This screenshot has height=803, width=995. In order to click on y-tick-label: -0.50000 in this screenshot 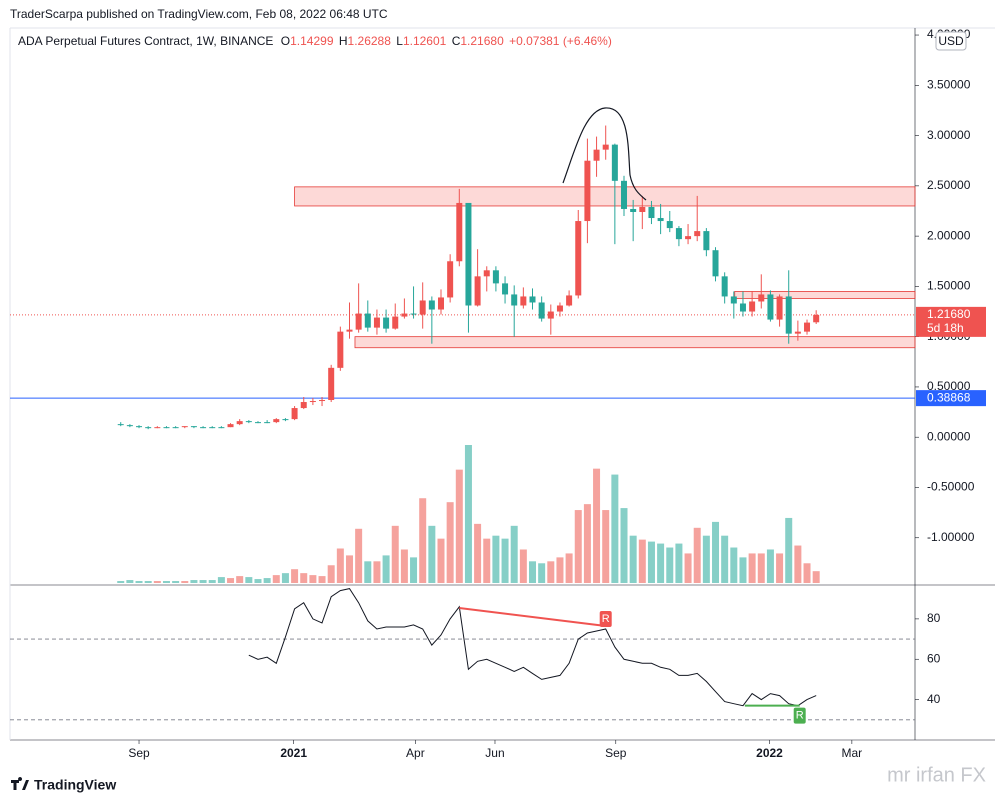, I will do `click(951, 487)`.